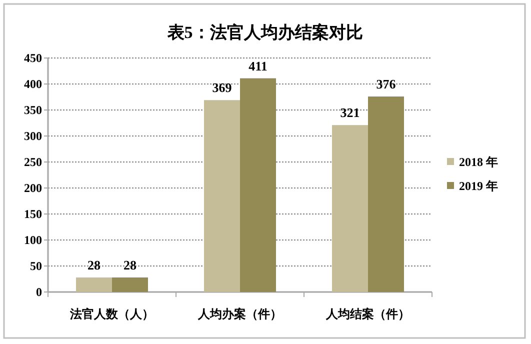  I want to click on x-tick-label: 人均办案（件）, so click(239, 314).